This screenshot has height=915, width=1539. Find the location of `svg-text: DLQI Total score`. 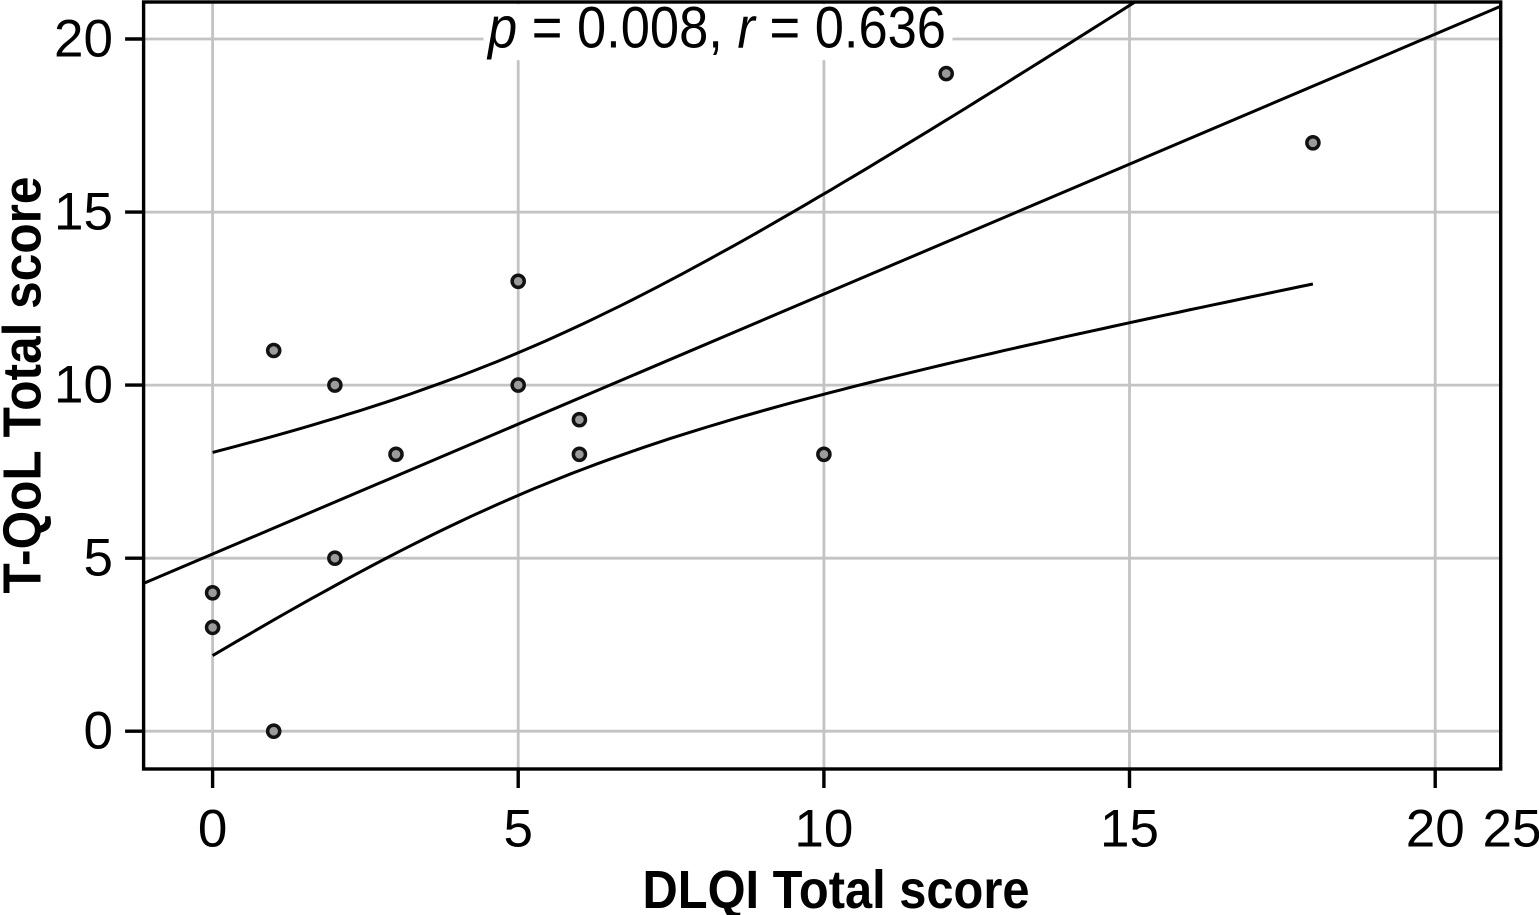

svg-text: DLQI Total score is located at coordinates (836, 887).